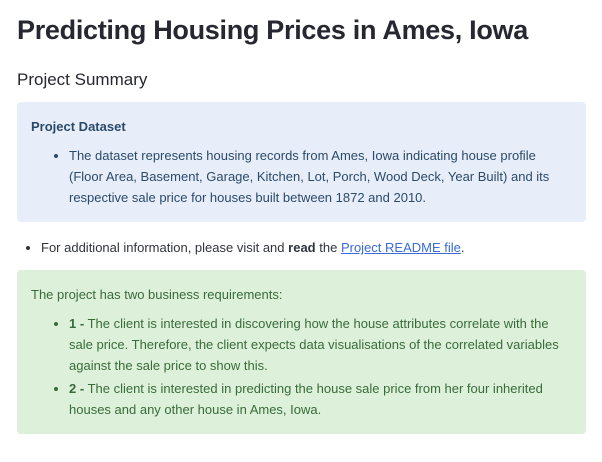 Image resolution: width=602 pixels, height=462 pixels. I want to click on requirement-label: 2 -, so click(77, 388).